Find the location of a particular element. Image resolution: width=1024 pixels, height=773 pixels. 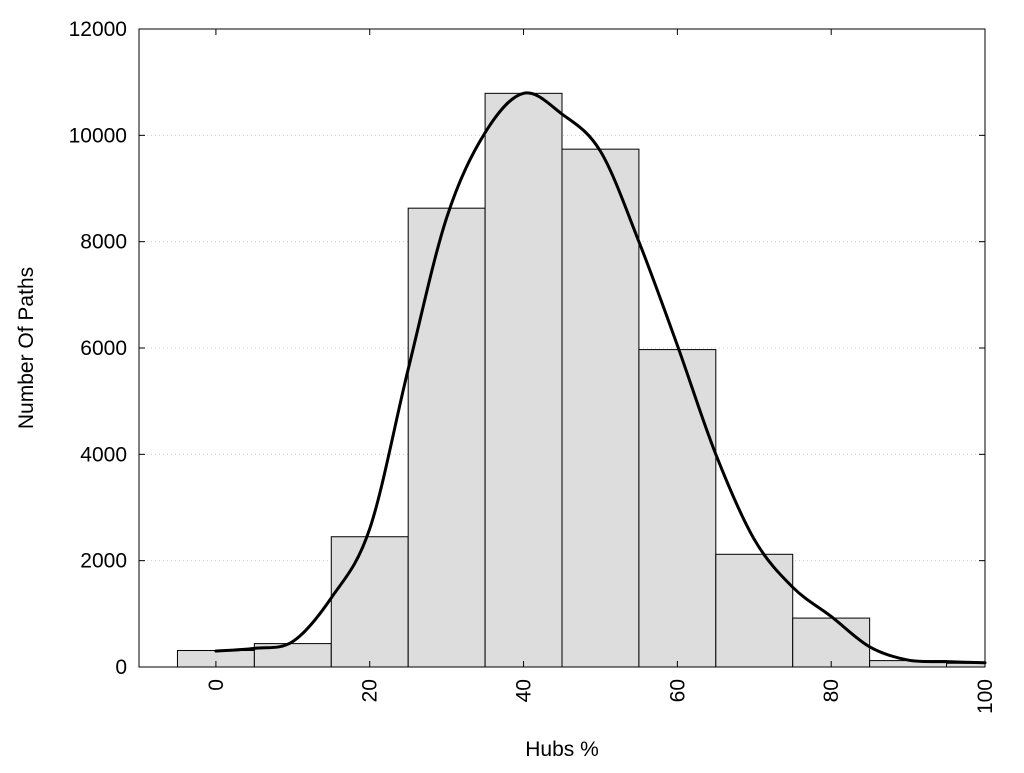

y-axis-label: Number Of Paths is located at coordinates (26, 348).